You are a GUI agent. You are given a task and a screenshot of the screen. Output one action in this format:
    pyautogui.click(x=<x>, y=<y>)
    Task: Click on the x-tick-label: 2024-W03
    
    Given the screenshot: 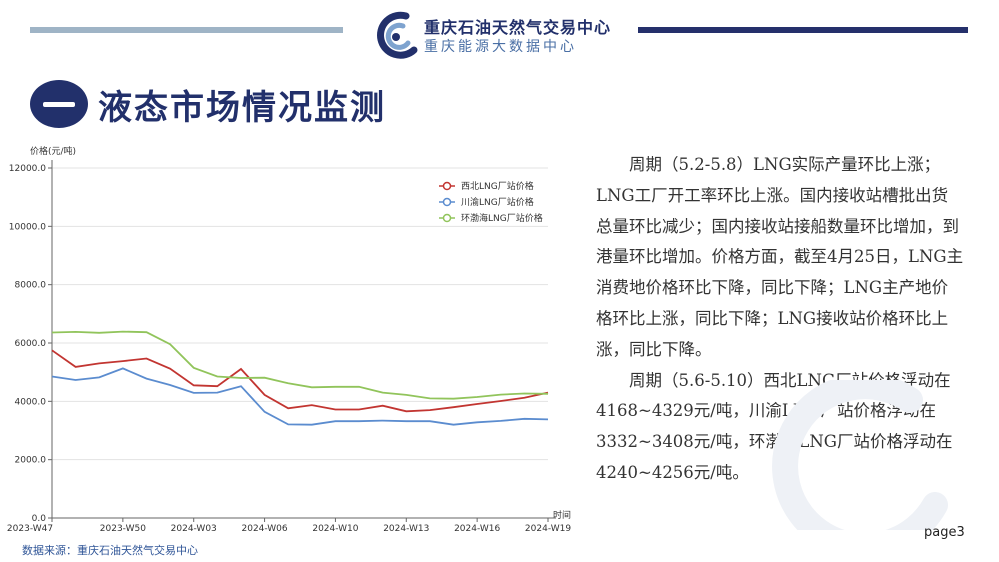 What is the action you would take?
    pyautogui.click(x=194, y=529)
    